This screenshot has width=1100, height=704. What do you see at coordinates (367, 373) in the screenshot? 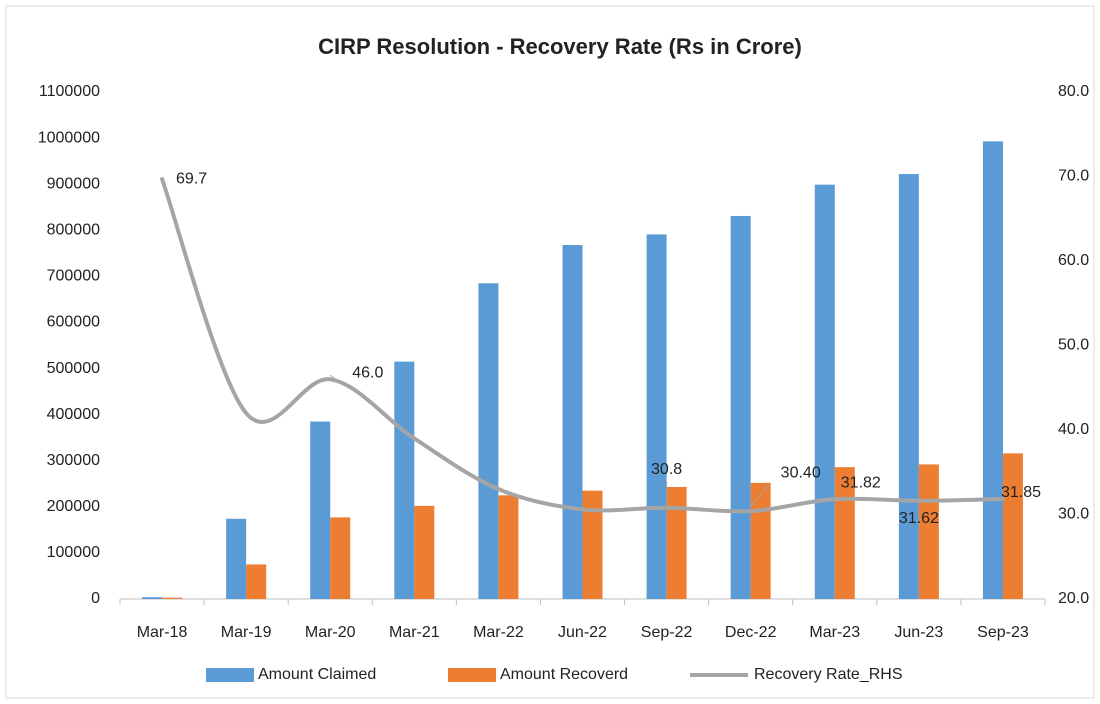
I see `data-label: 46.0` at bounding box center [367, 373].